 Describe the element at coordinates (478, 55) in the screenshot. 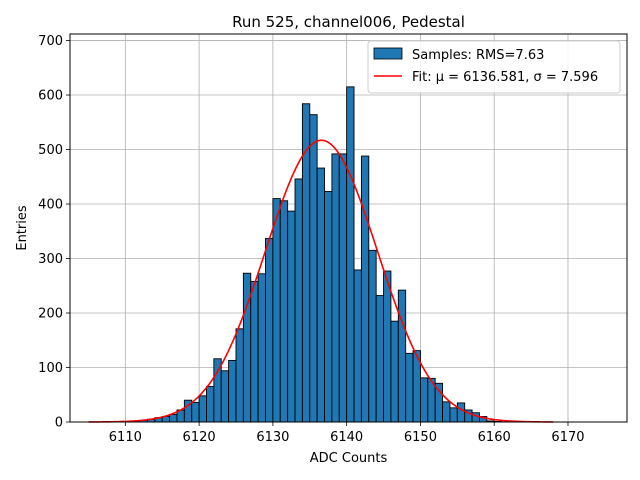

I see `legend-label-samples: Samples: RMS=7.63` at that location.